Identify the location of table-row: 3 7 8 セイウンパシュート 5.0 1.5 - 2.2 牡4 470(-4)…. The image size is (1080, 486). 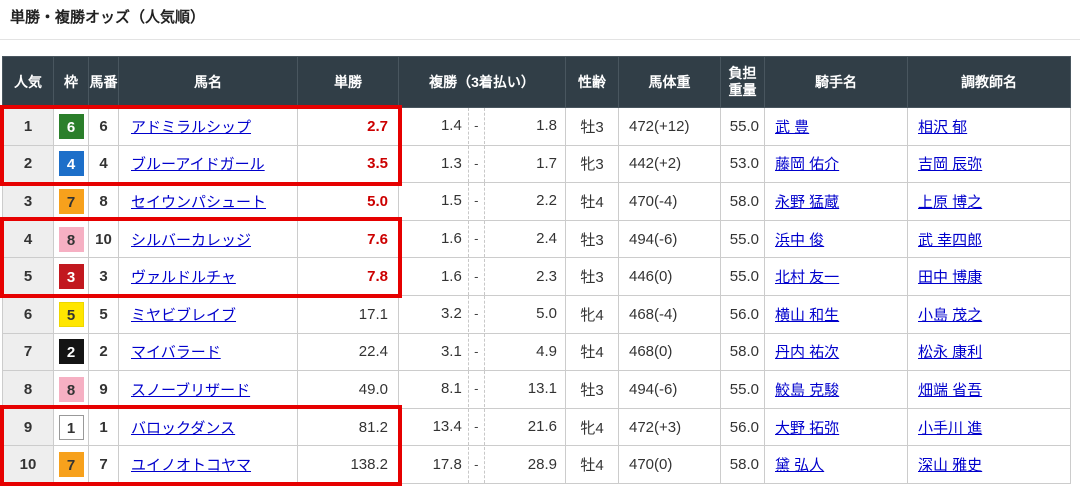
(536, 201).